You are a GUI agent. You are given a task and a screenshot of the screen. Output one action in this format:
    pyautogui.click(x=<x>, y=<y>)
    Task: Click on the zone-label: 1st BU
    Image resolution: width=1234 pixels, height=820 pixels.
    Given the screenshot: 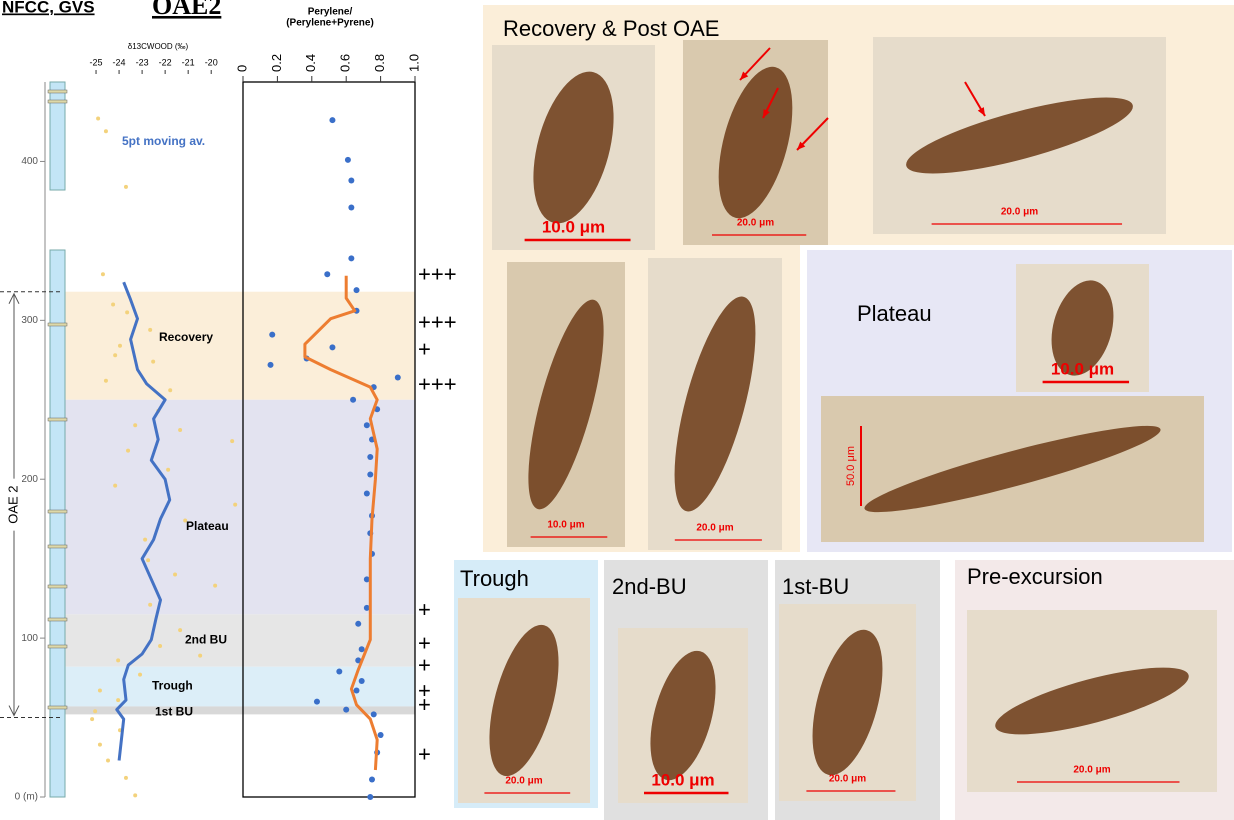 What is the action you would take?
    pyautogui.click(x=174, y=712)
    